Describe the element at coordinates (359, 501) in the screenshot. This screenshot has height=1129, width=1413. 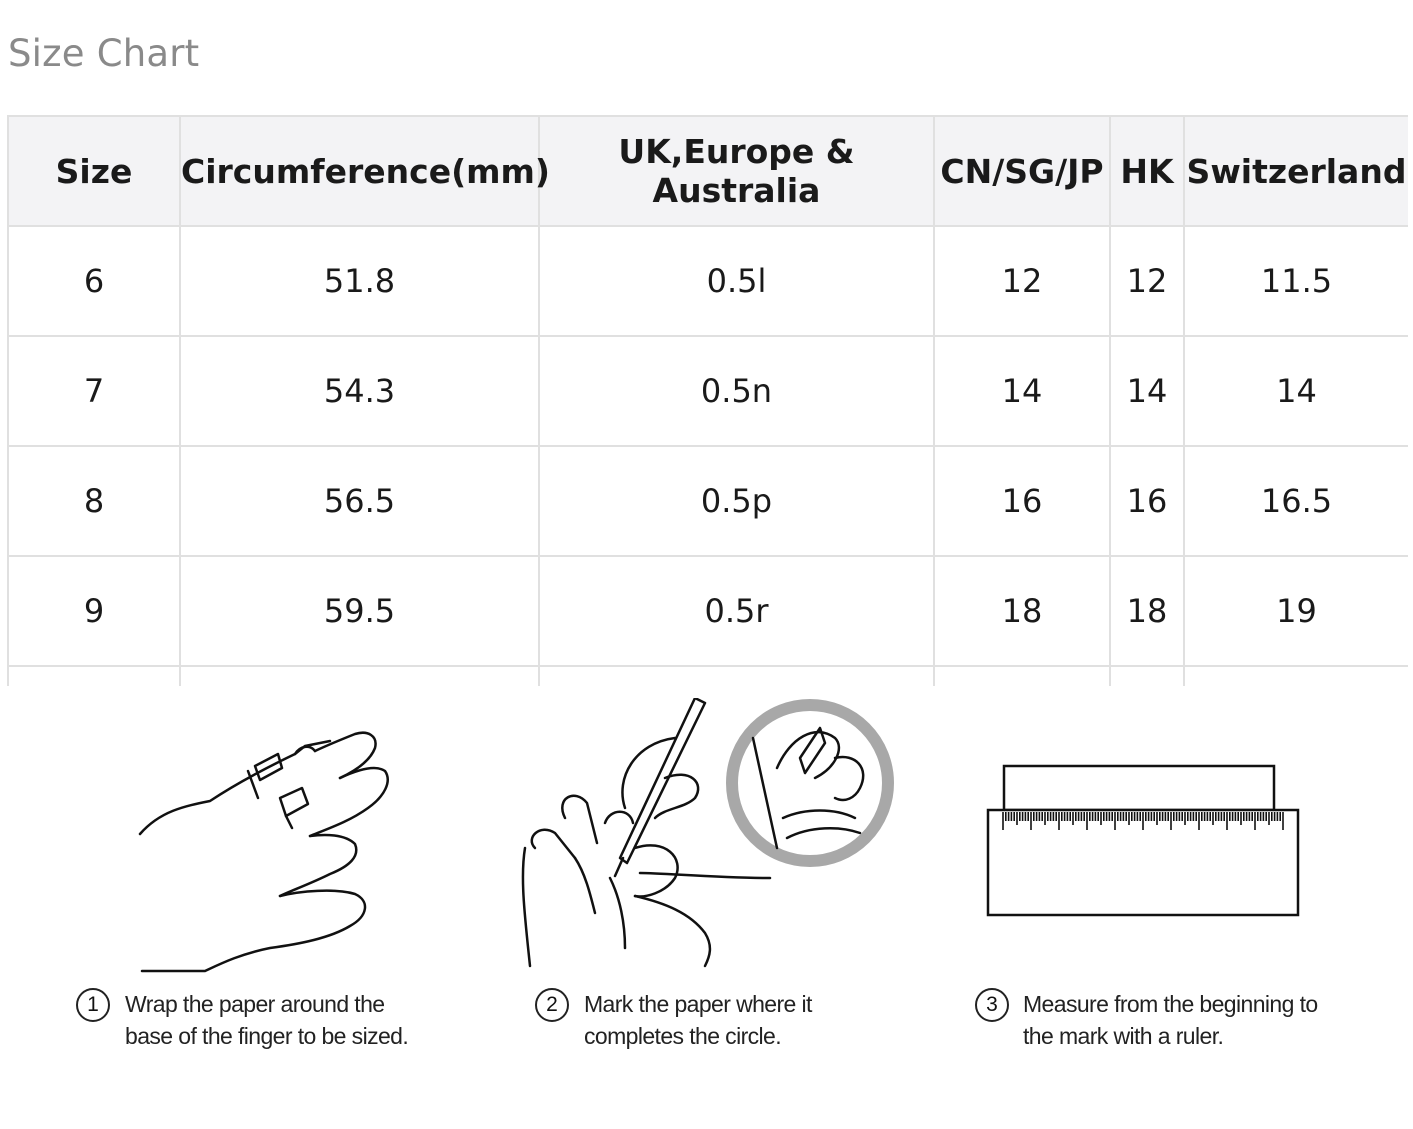
I see `cell-circumference: 56.5` at that location.